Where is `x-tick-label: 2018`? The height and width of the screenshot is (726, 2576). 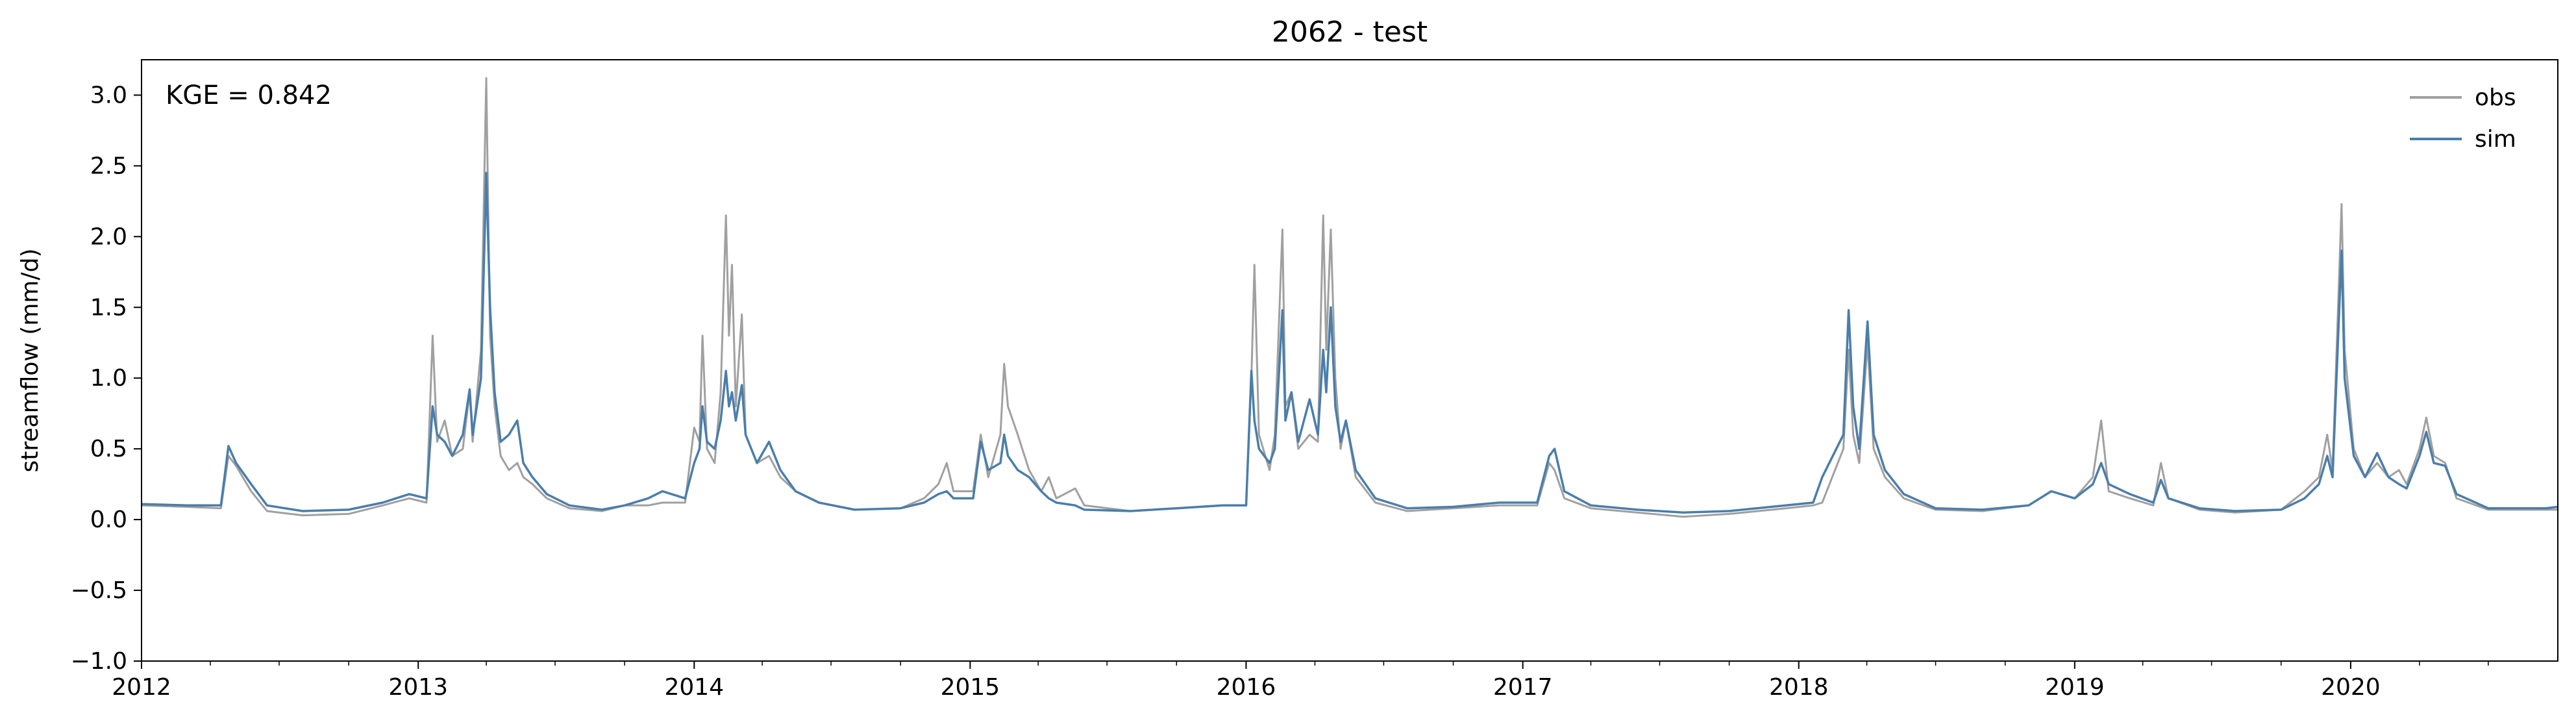 x-tick-label: 2018 is located at coordinates (1799, 688).